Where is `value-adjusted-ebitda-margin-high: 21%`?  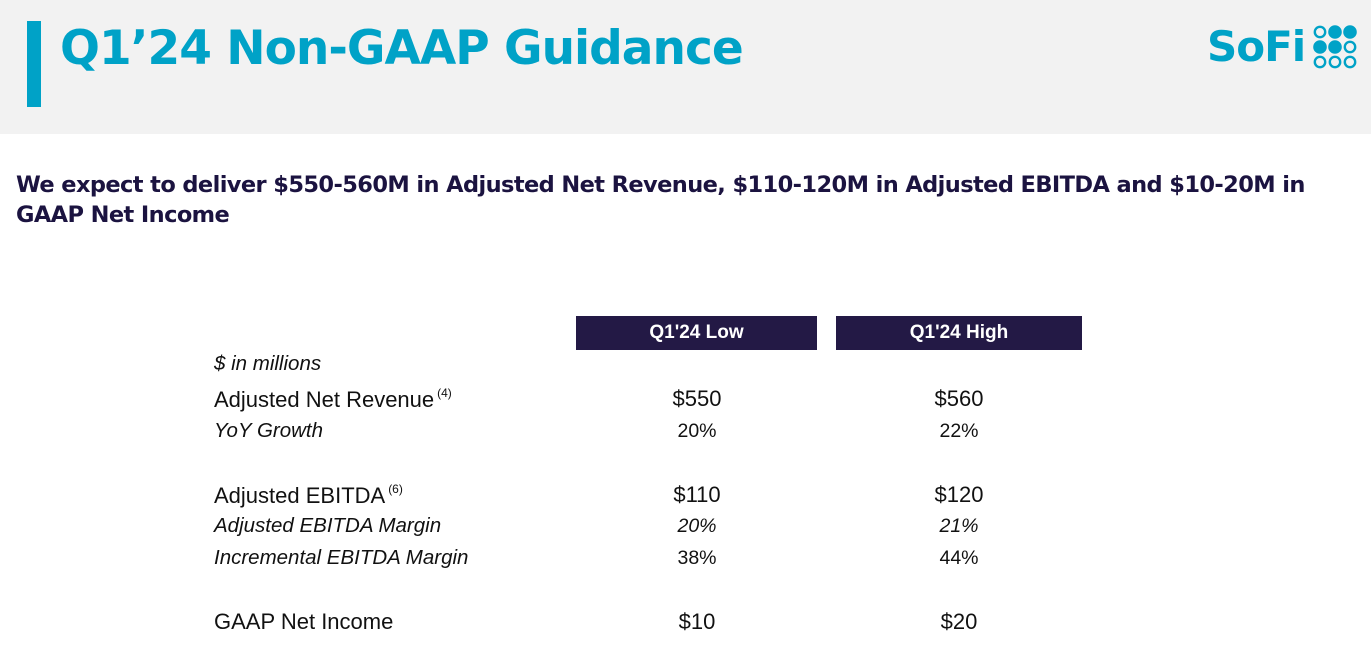 value-adjusted-ebitda-margin-high: 21% is located at coordinates (959, 526).